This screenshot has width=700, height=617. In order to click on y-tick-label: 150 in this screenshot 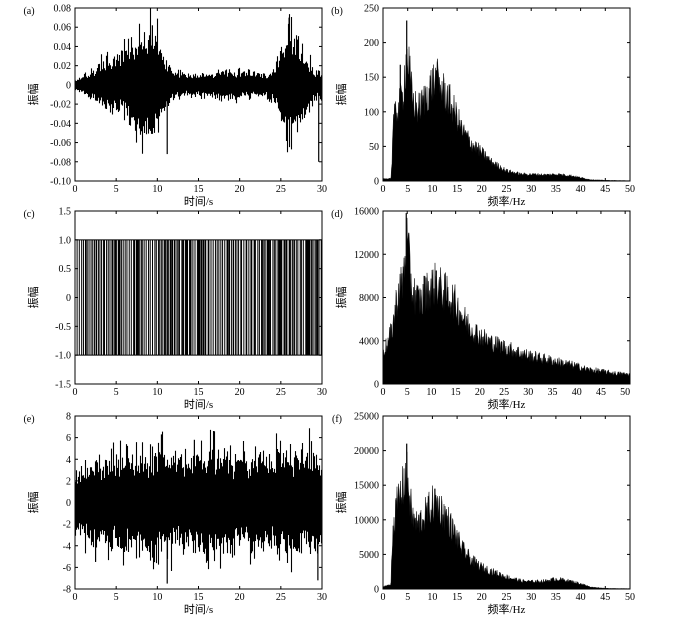, I will do `click(371, 78)`.